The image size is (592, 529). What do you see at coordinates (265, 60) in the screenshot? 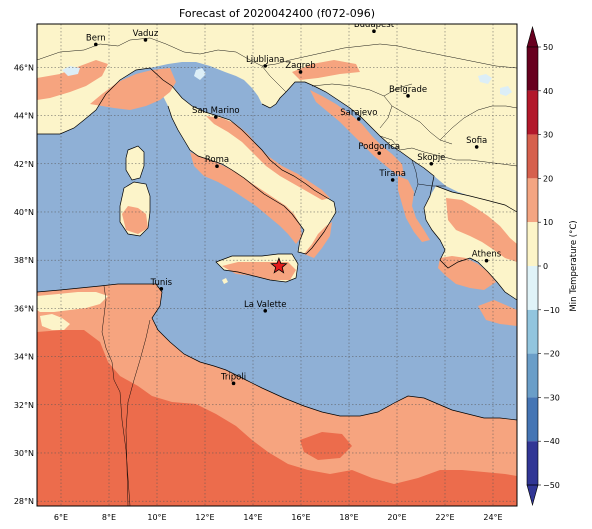
I see `city-label: Ljubljana` at bounding box center [265, 60].